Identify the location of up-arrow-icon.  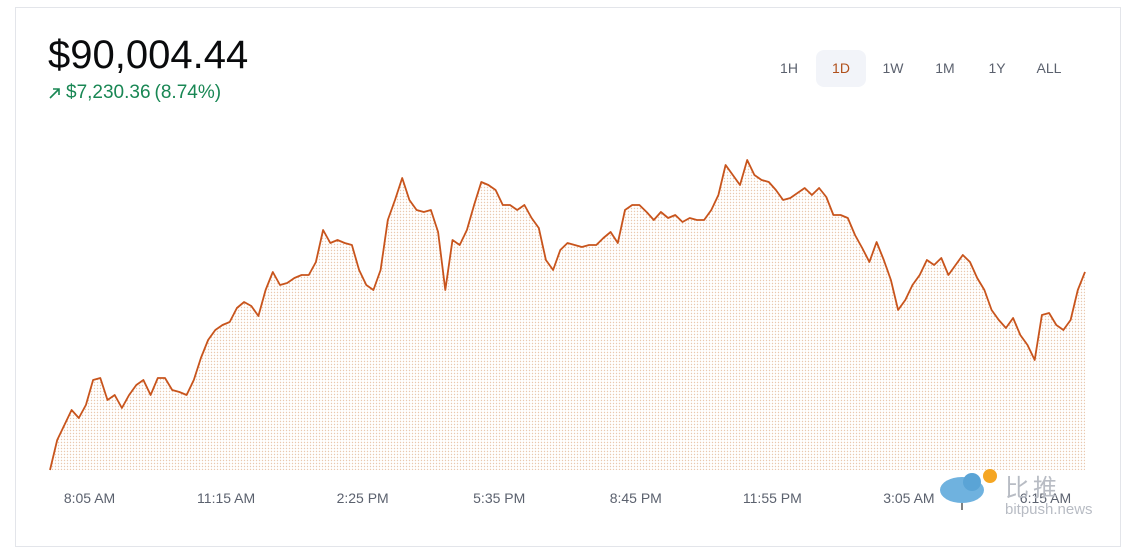
(54, 93).